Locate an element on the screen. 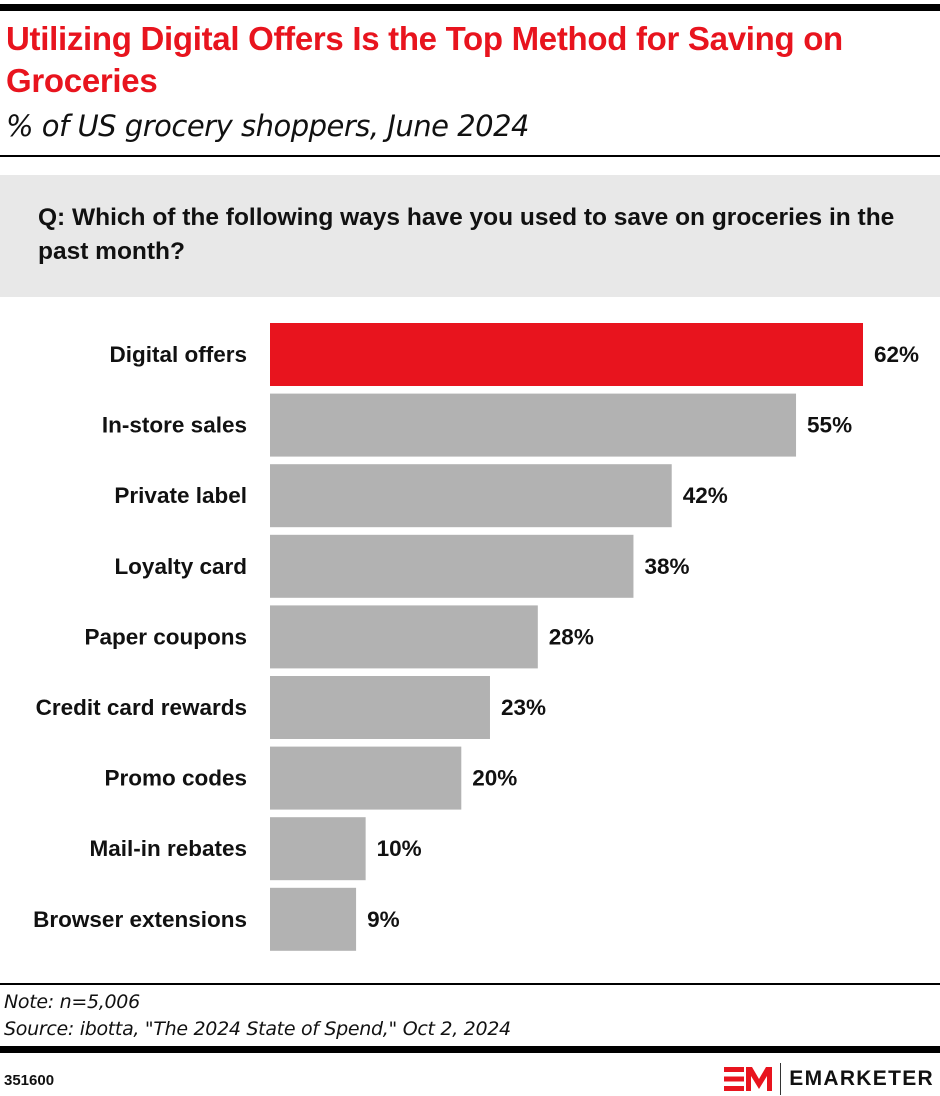  value-label: 10% is located at coordinates (399, 848).